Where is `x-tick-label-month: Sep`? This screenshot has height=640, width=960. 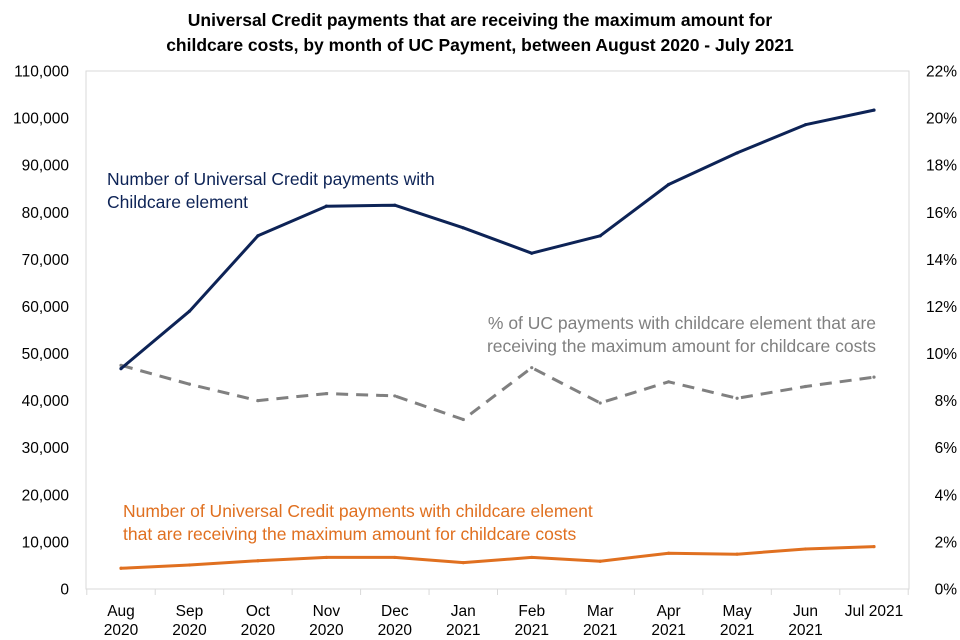 x-tick-label-month: Sep is located at coordinates (190, 611).